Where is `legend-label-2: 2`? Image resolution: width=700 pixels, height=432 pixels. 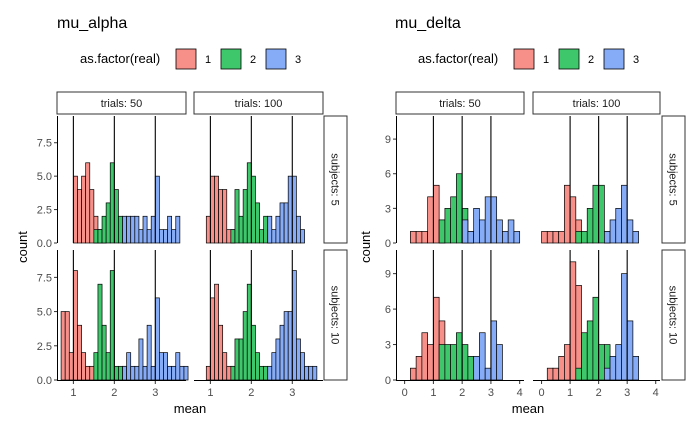 legend-label-2: 2 is located at coordinates (253, 60).